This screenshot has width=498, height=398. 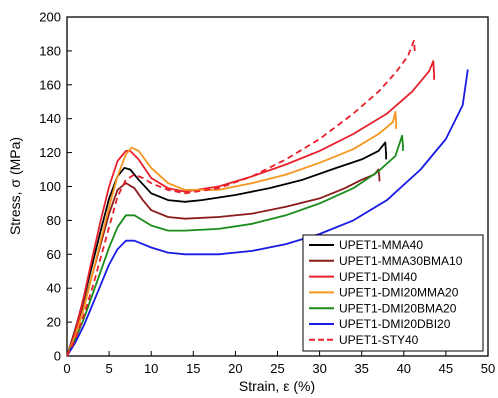 What do you see at coordinates (15, 186) in the screenshot?
I see `y-axis-title: Stress, σ (MPa)` at bounding box center [15, 186].